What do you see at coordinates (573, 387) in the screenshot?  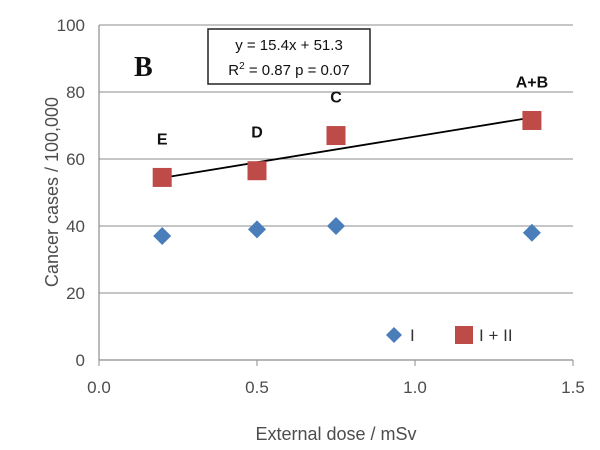 I see `x-tick-label-3: 1.5` at bounding box center [573, 387].